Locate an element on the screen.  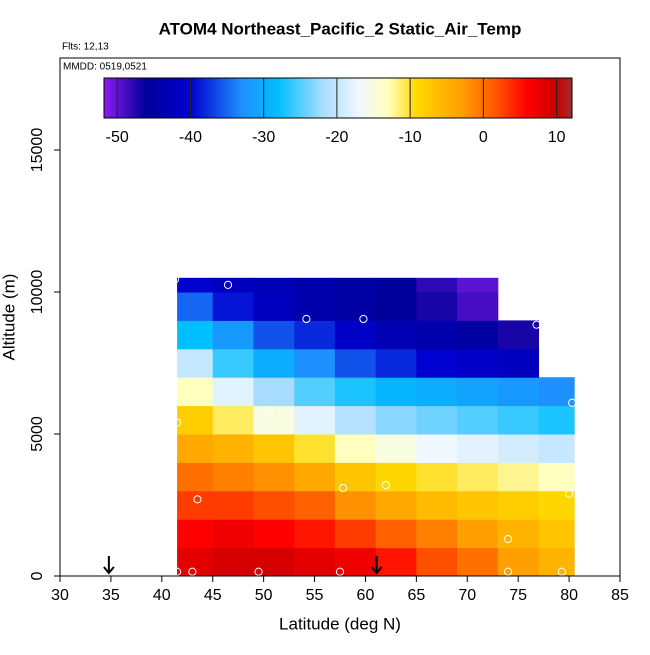
y-tick-label: 5000 is located at coordinates (37, 434).